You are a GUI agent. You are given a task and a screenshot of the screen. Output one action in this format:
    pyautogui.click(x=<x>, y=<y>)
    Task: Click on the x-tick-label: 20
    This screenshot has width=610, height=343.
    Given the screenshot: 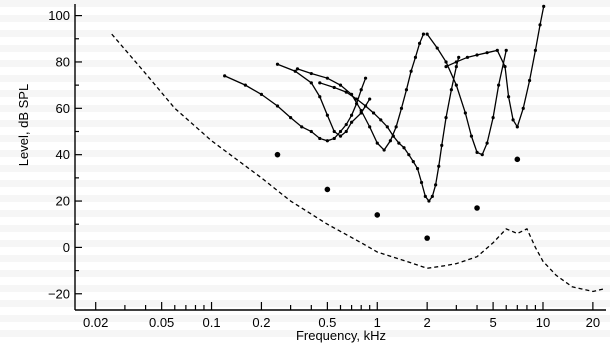 What is the action you would take?
    pyautogui.click(x=593, y=322)
    